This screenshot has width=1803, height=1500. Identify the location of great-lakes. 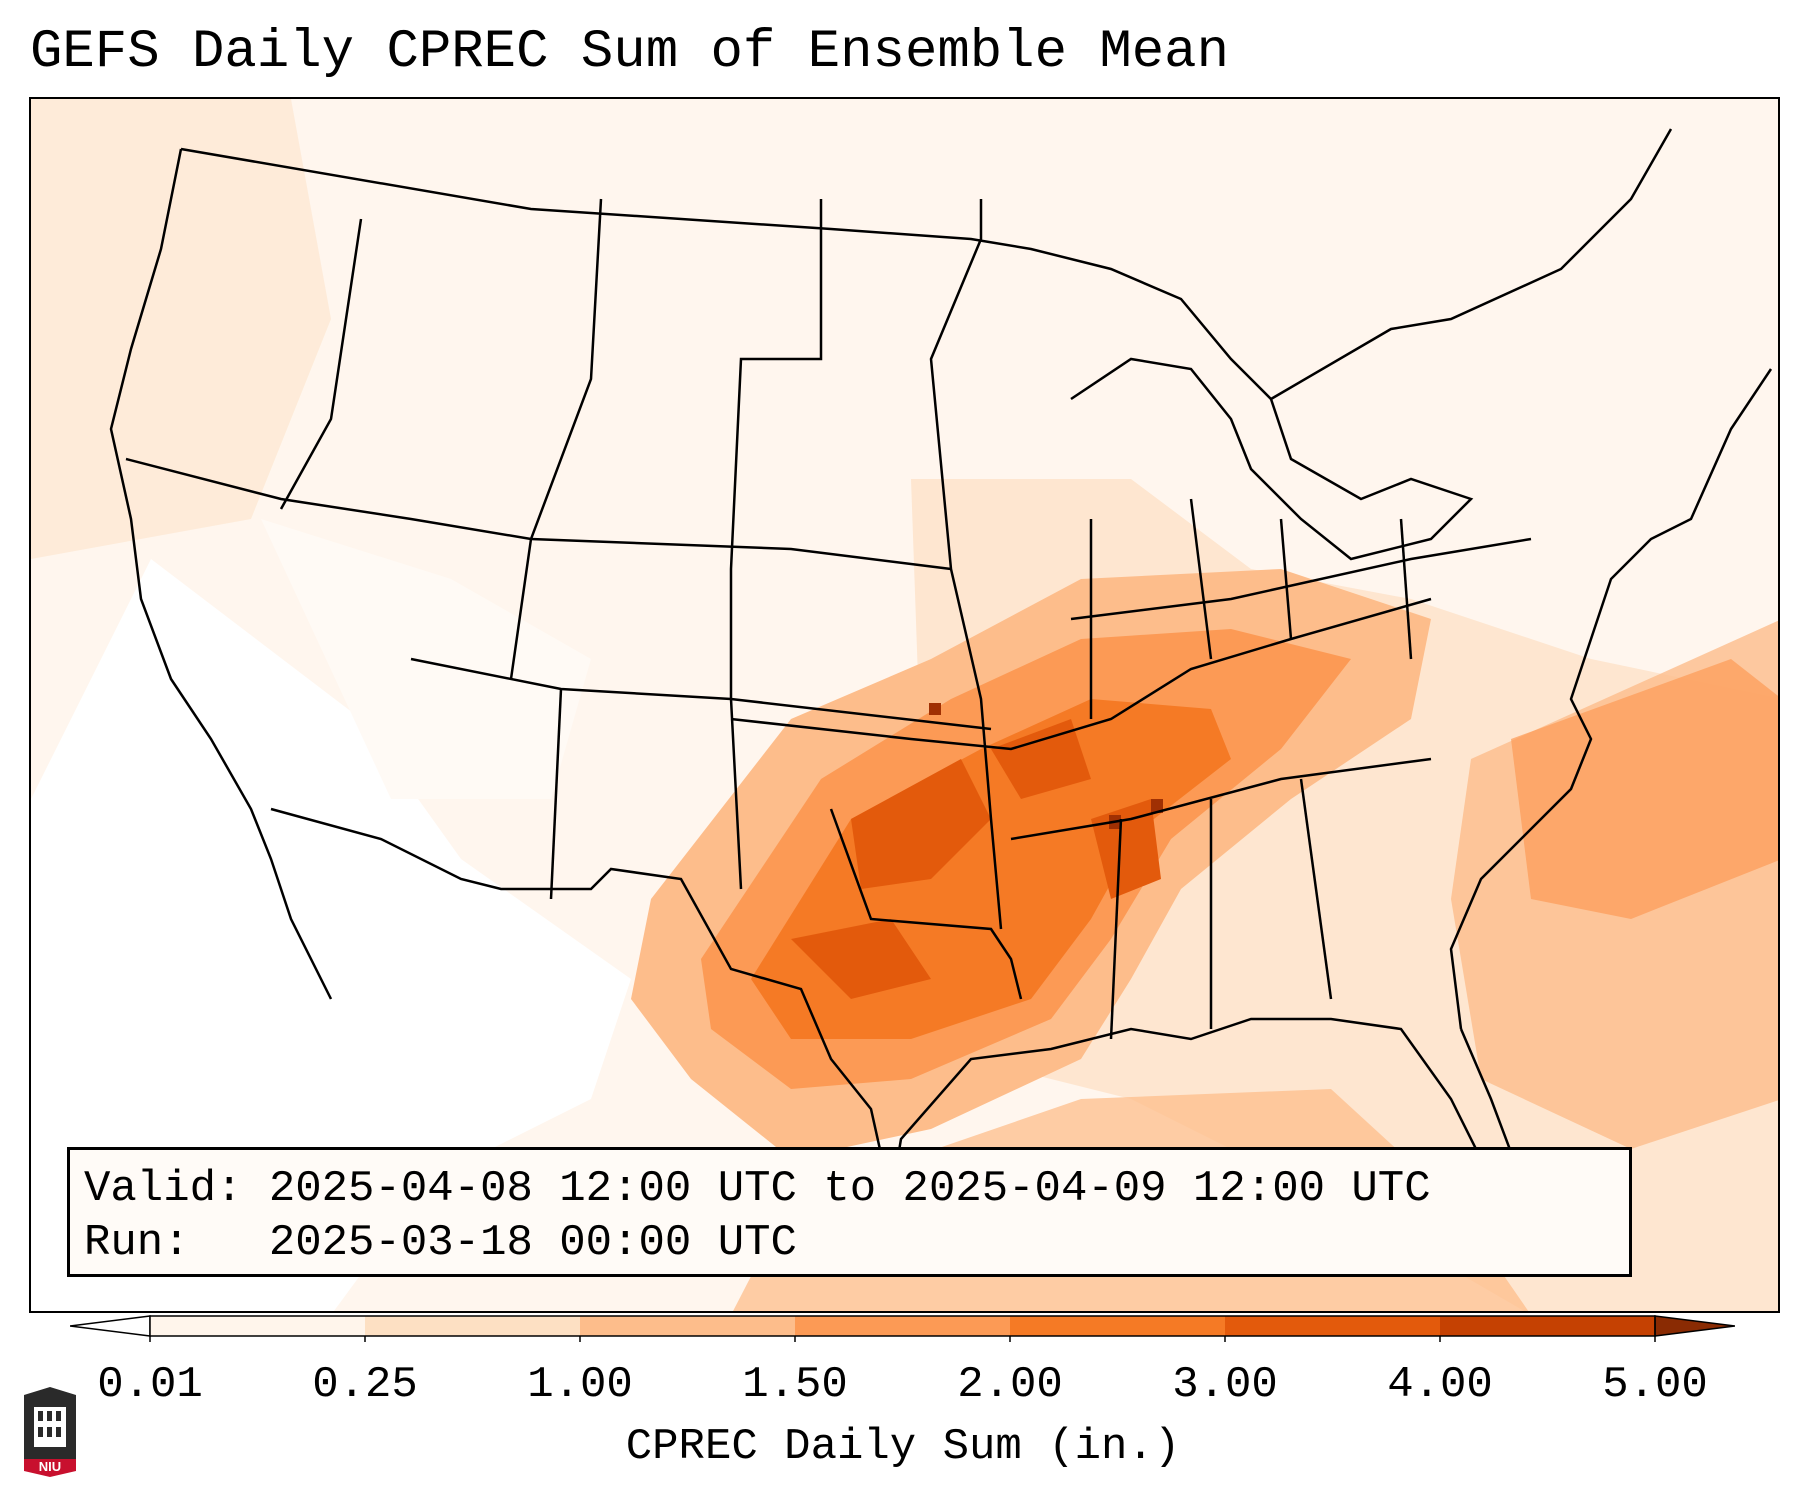
(1272, 459).